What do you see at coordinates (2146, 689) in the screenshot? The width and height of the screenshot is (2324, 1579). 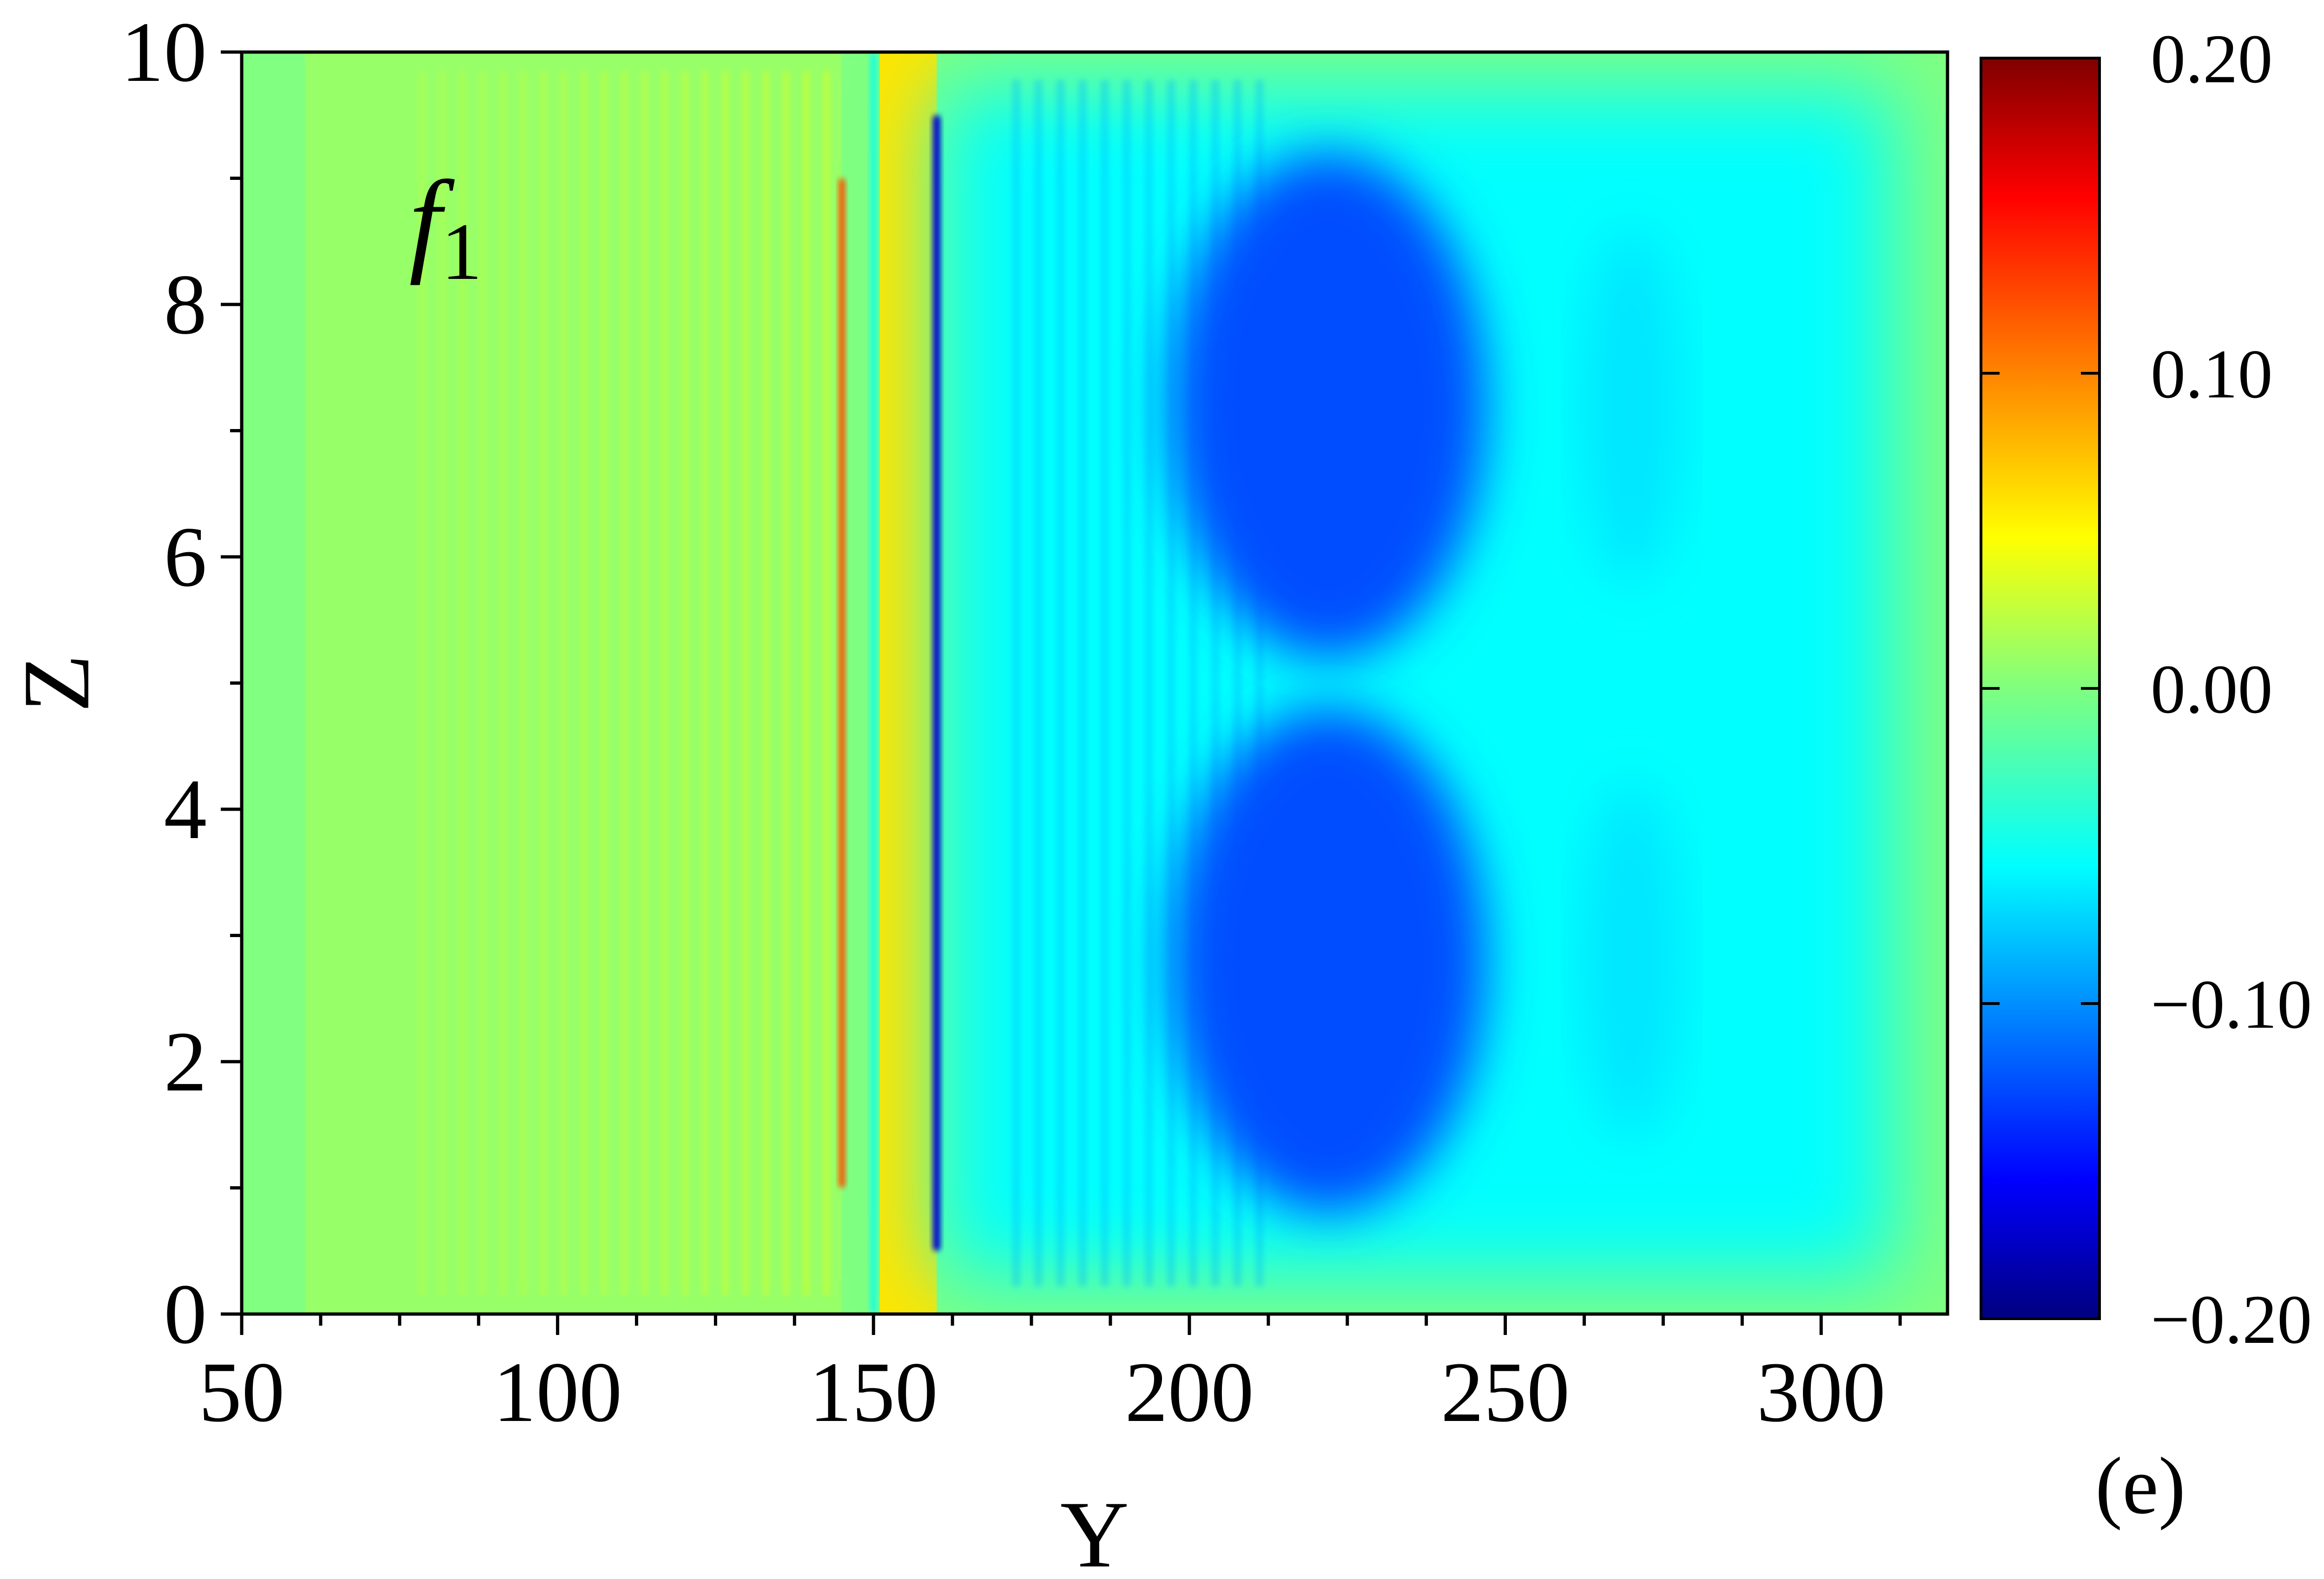 I see `colorbar-axis: 0.20 0.10 0.00 −0.10 −0.20` at bounding box center [2146, 689].